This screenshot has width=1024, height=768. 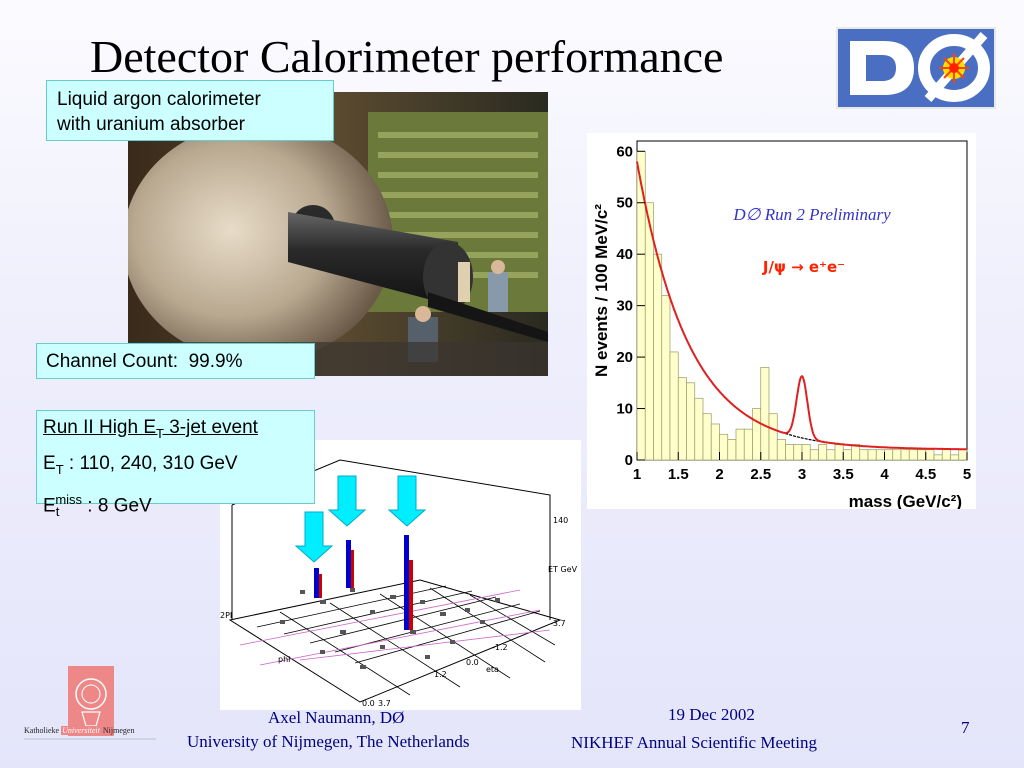 What do you see at coordinates (492, 669) in the screenshot?
I see `lego-label-eta: eta` at bounding box center [492, 669].